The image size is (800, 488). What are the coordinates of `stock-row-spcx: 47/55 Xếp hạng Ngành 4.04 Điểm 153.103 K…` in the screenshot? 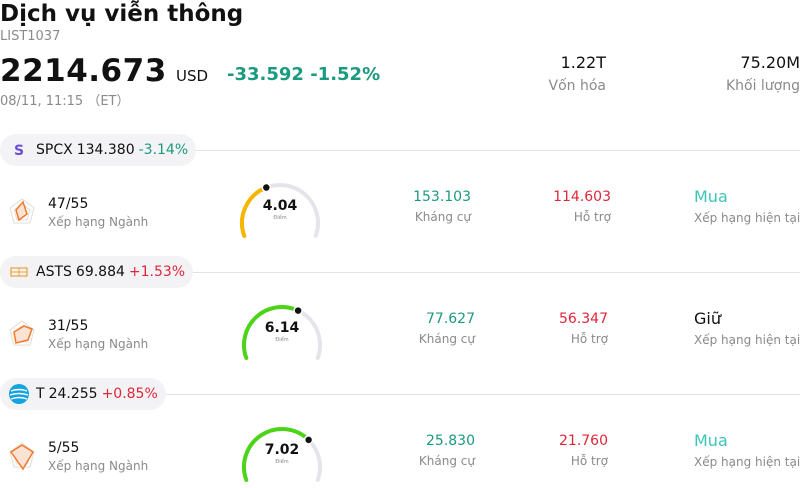 It's located at (400, 213).